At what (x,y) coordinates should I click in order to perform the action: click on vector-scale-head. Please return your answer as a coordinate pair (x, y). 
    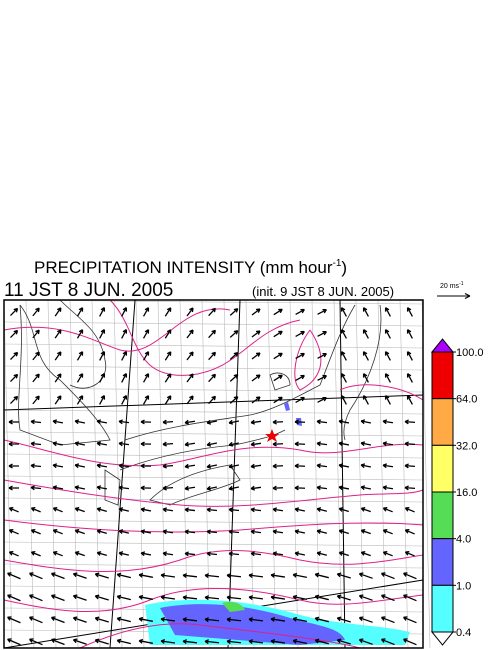
    Looking at the image, I should click on (467, 296).